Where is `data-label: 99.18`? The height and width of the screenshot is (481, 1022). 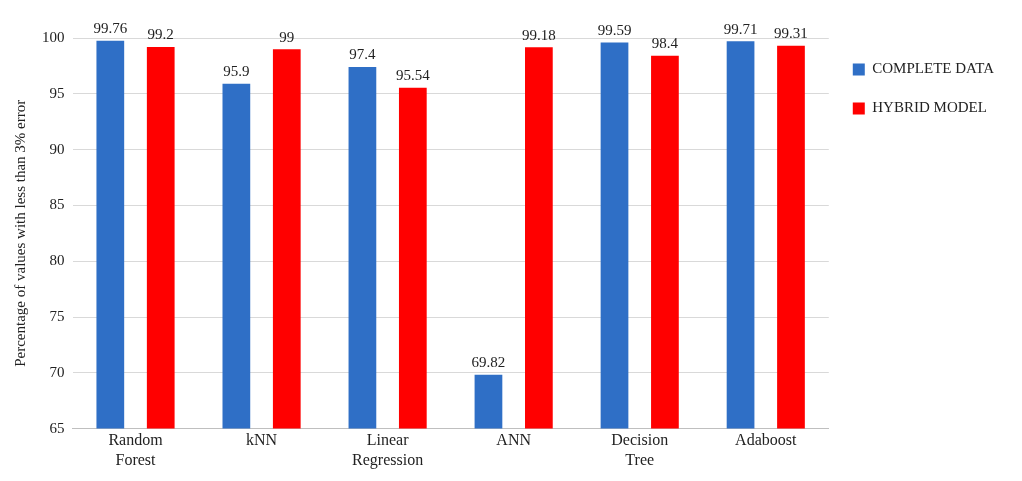 data-label: 99.18 is located at coordinates (539, 34).